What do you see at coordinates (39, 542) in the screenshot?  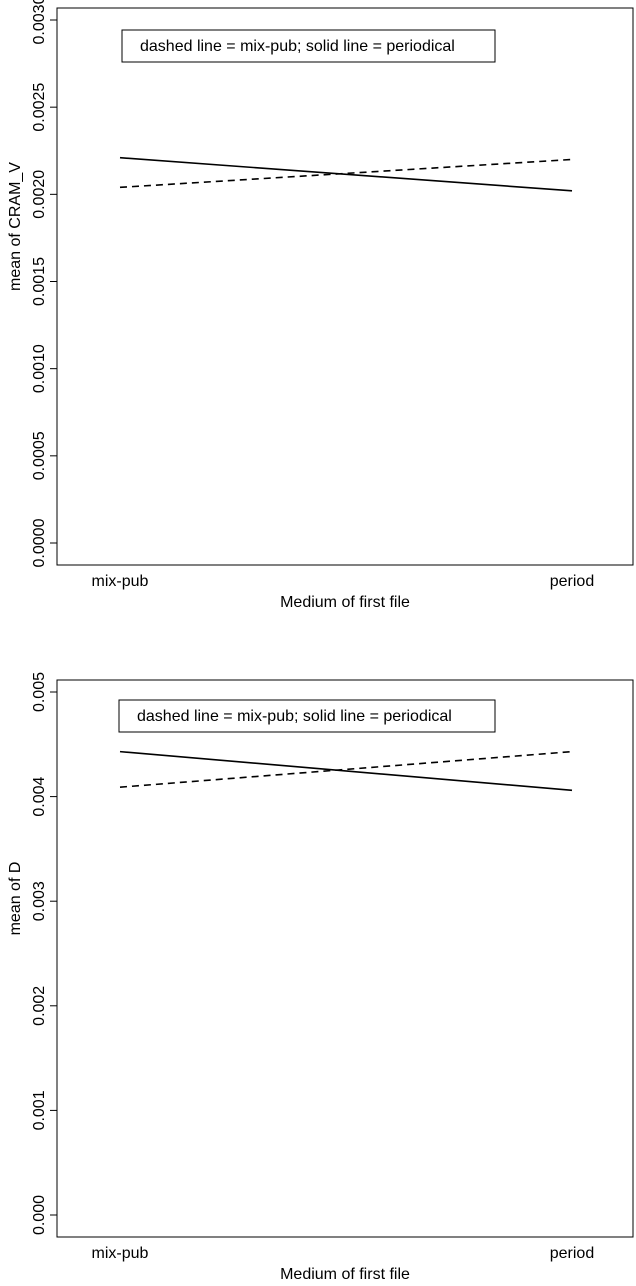 I see `y-tick-label: 0.0000` at bounding box center [39, 542].